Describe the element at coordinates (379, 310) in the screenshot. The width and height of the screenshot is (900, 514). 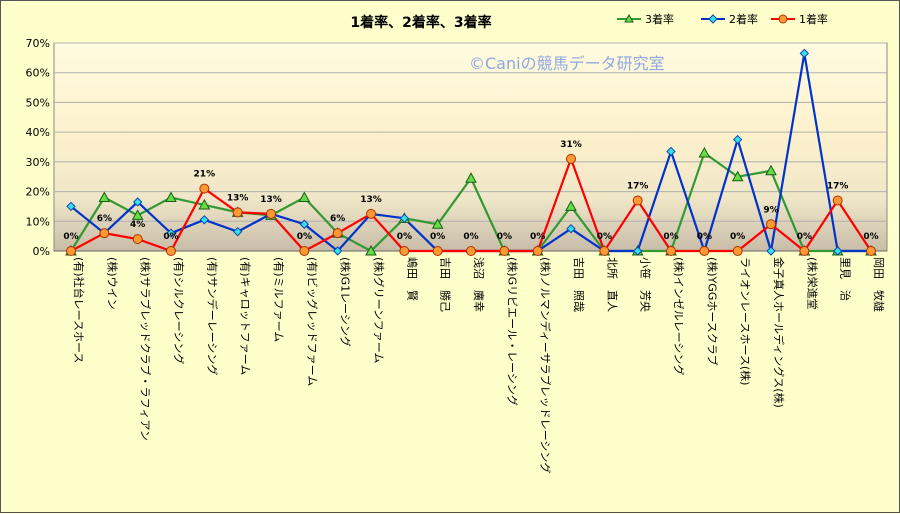
I see `x-category-label: (株)グリーンファーム` at that location.